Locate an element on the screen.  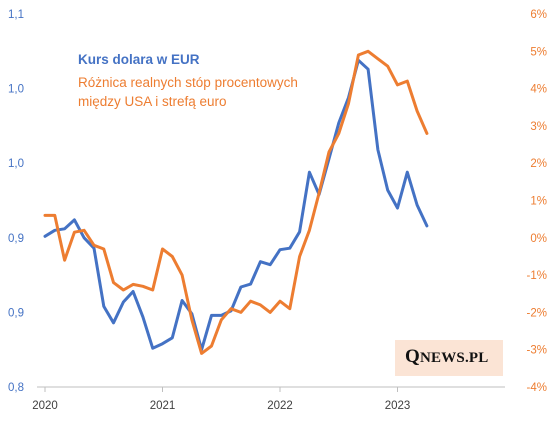
y-right-tick-label: 1% is located at coordinates (538, 202).